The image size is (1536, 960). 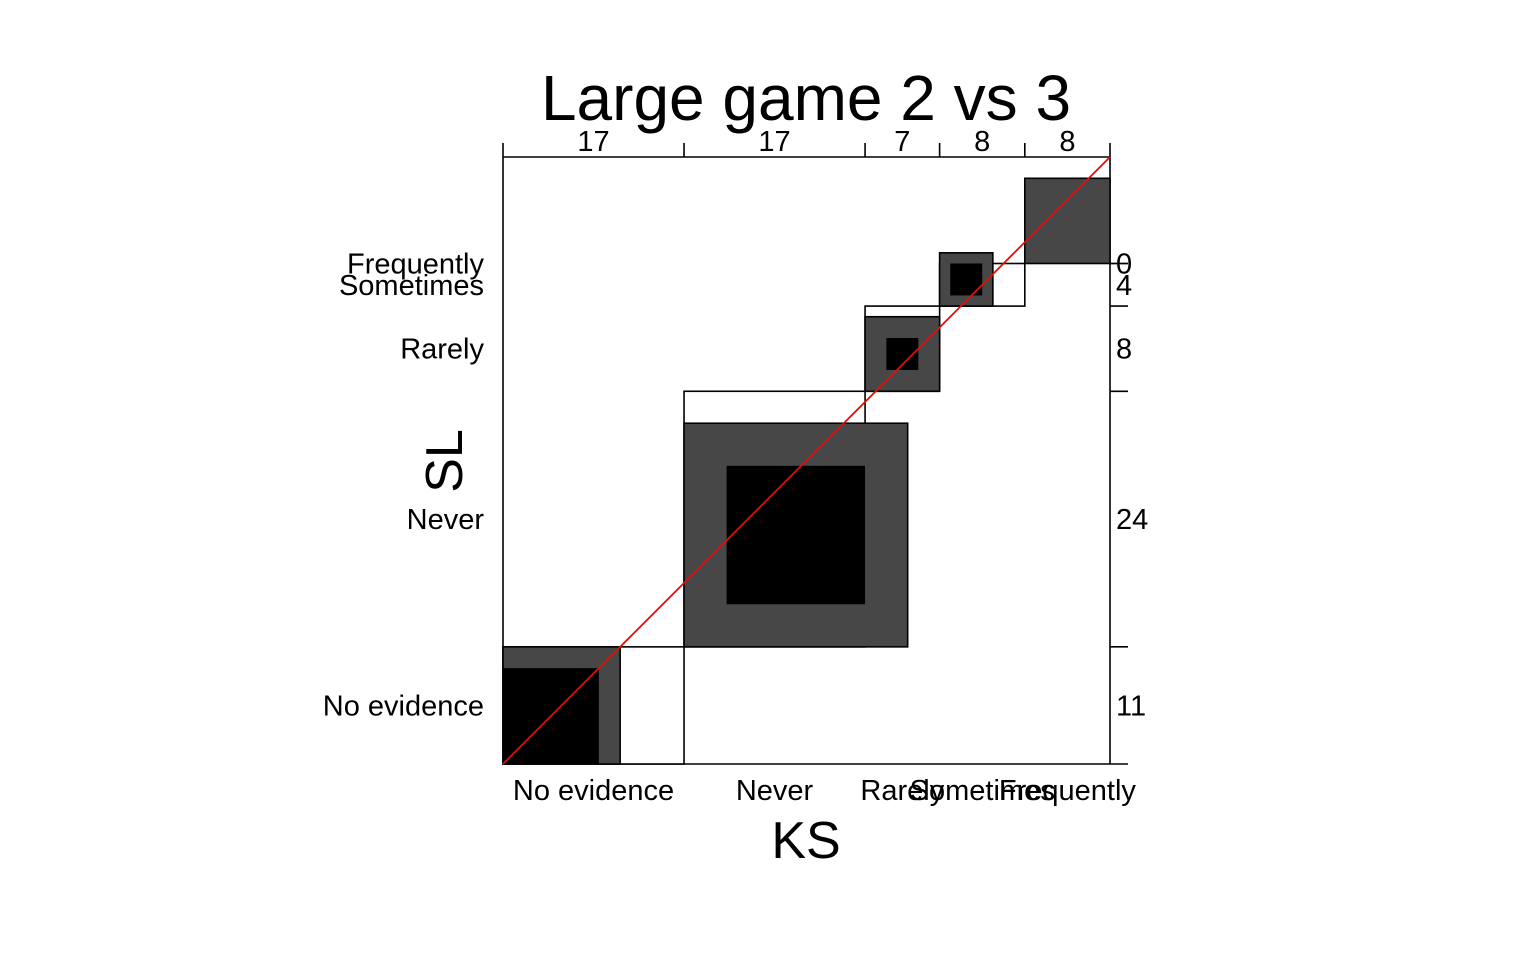 What do you see at coordinates (442, 350) in the screenshot?
I see `y-tick-label-rarely: Rarely` at bounding box center [442, 350].